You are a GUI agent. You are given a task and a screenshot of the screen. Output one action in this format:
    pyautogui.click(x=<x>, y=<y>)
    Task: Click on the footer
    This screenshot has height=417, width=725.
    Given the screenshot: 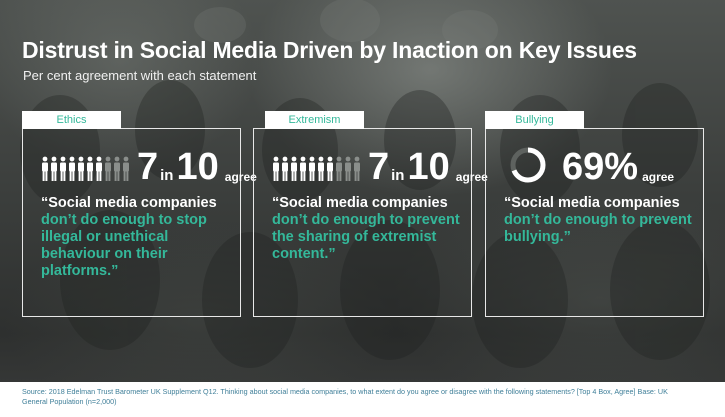 What is the action you would take?
    pyautogui.click(x=362, y=399)
    